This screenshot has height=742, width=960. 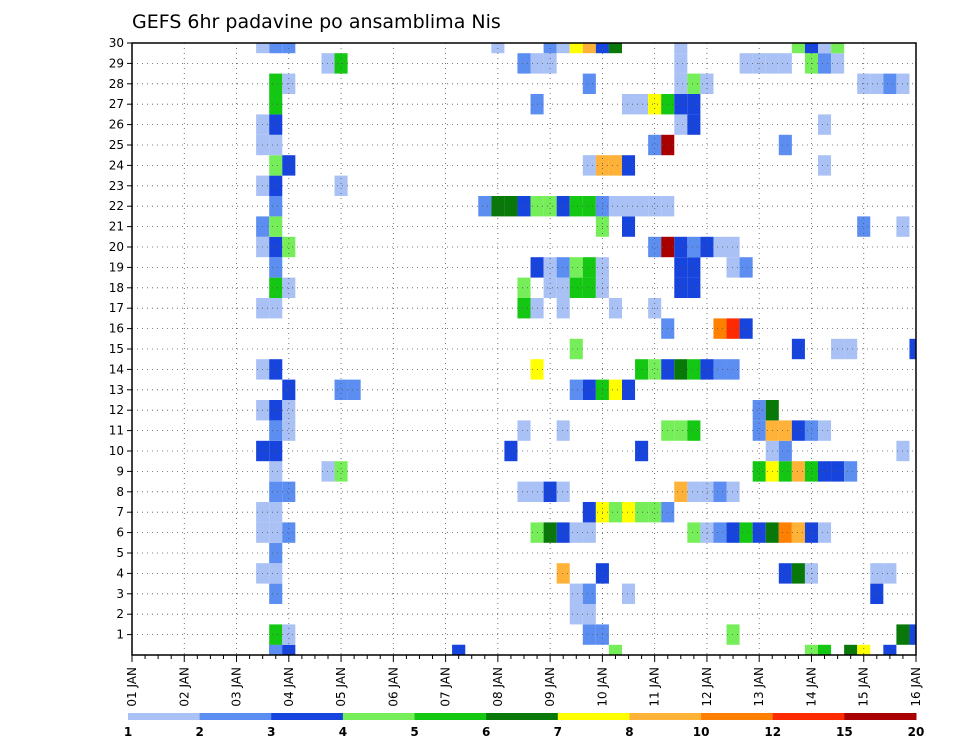 What do you see at coordinates (116, 84) in the screenshot?
I see `y-tick-label: 28` at bounding box center [116, 84].